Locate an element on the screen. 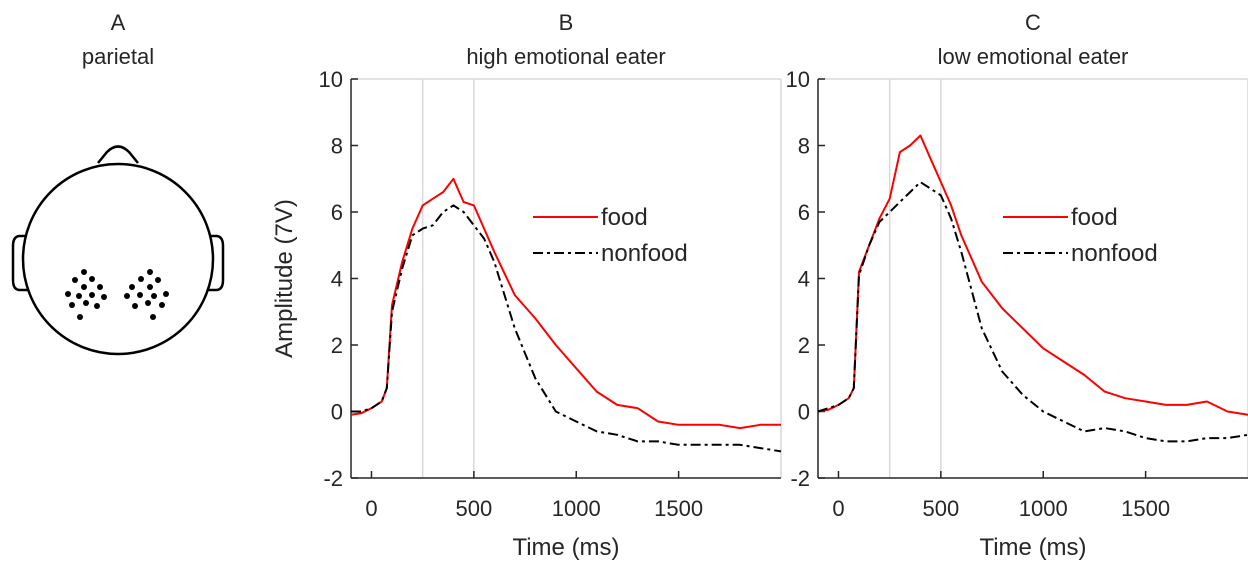 This screenshot has width=1248, height=571. panel-letter: C is located at coordinates (1033, 22).